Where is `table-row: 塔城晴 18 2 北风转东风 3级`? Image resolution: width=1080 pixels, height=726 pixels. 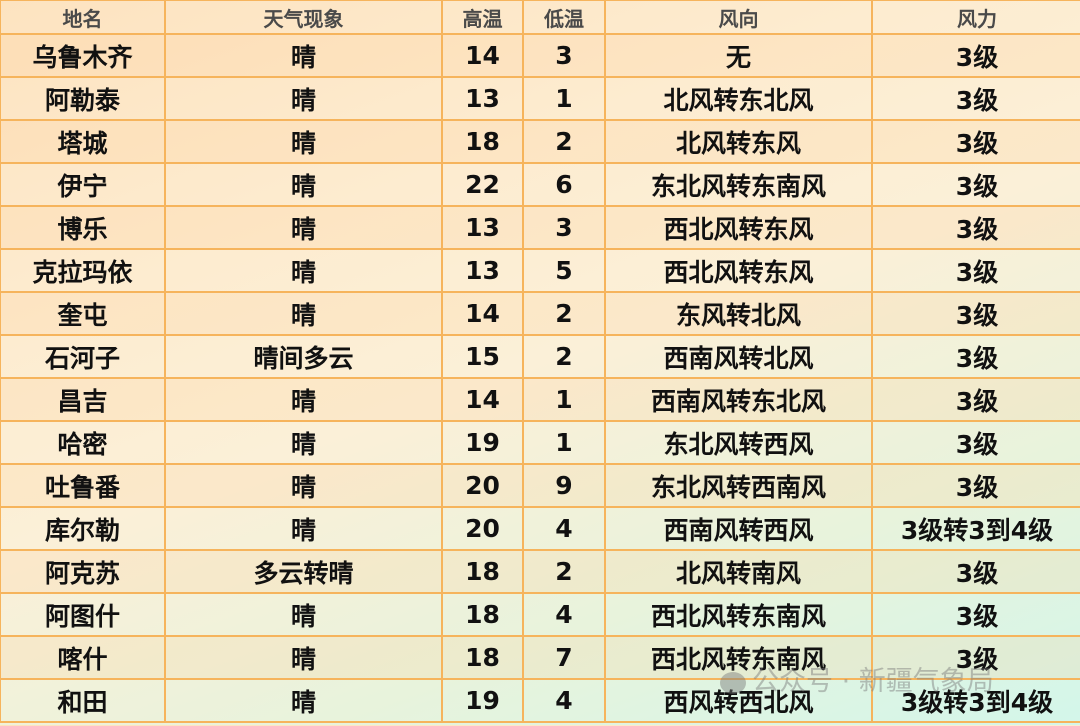
table-row: 塔城晴 18 2 北风转东风 3级 is located at coordinates (540, 141).